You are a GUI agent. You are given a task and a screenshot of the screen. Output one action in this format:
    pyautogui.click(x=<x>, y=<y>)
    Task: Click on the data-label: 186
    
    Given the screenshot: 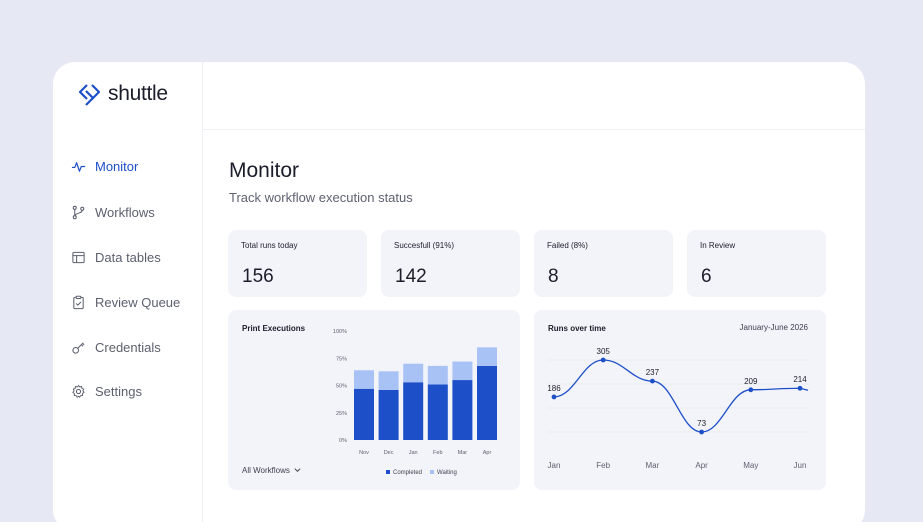 What is the action you would take?
    pyautogui.click(x=554, y=388)
    